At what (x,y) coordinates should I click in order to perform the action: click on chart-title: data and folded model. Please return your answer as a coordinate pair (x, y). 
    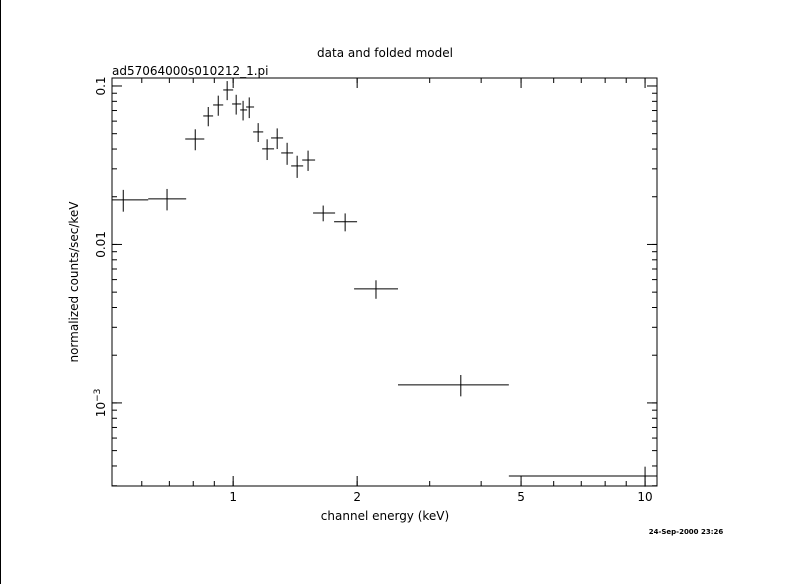
    Looking at the image, I should click on (385, 53).